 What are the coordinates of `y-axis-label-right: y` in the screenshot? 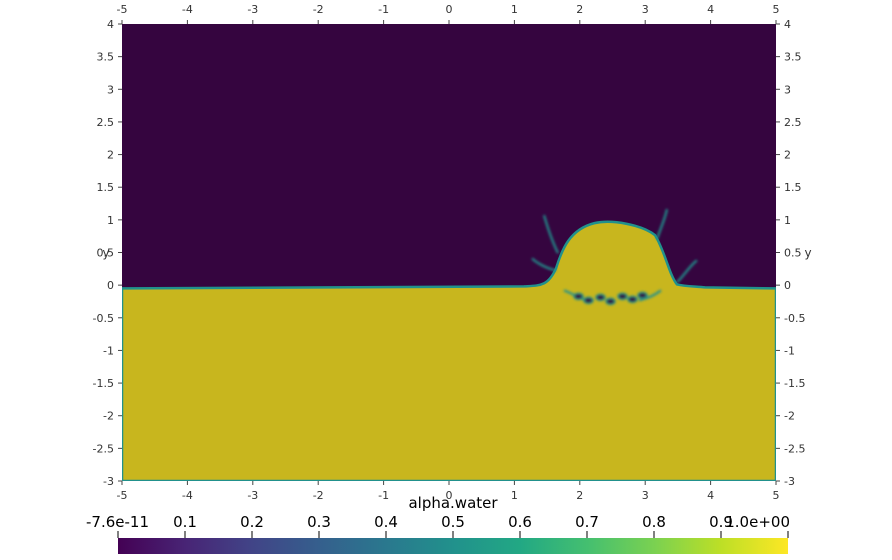 It's located at (807, 253).